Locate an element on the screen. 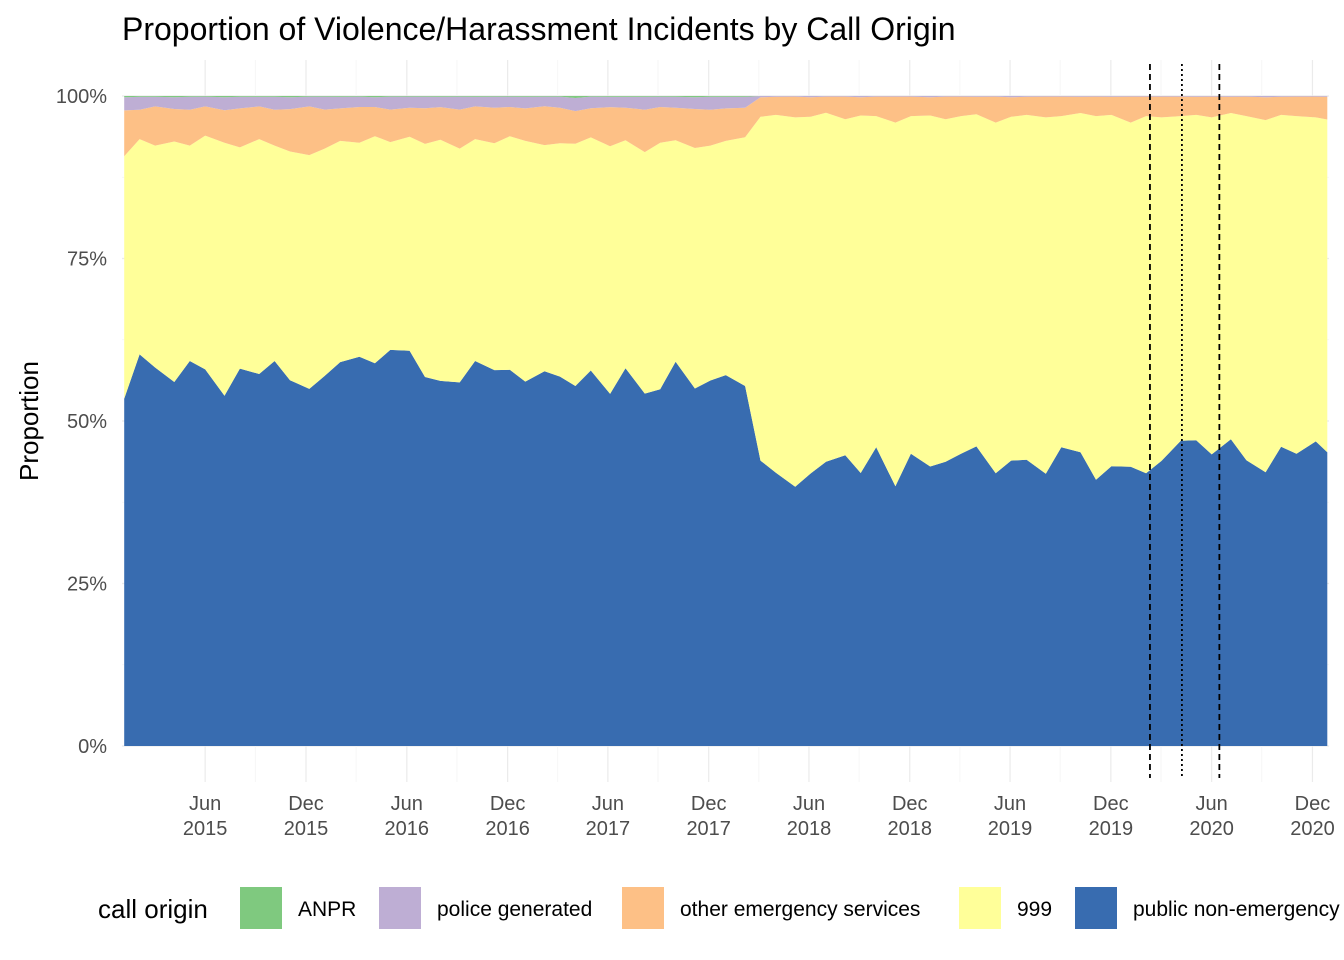 This screenshot has height=960, width=1344. legend-label: other emergency services is located at coordinates (800, 909).